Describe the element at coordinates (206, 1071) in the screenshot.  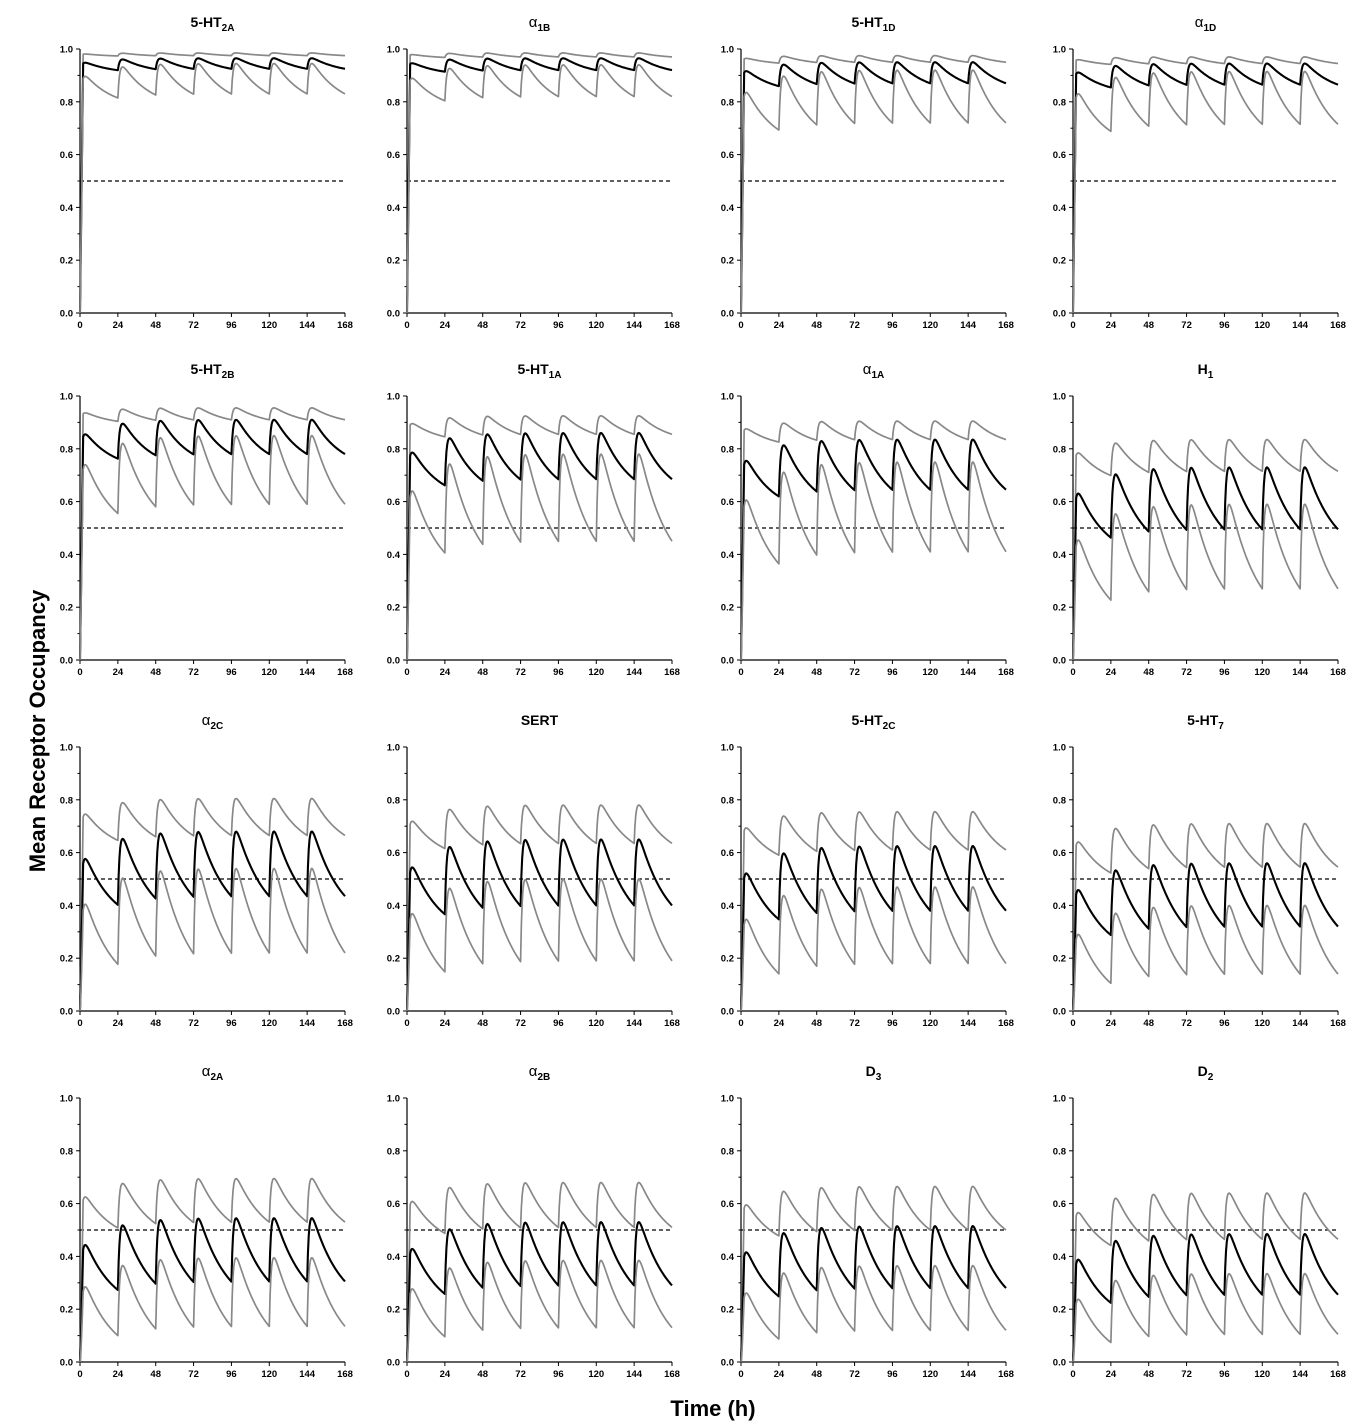
I see `panel-title-main: α` at that location.